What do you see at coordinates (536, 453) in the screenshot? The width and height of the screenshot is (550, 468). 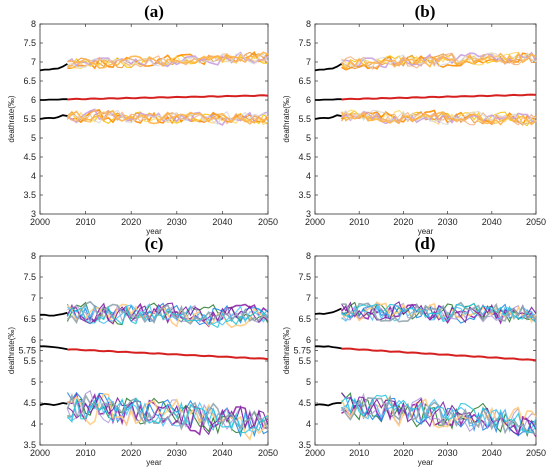 I see `x-tick-label: 2050` at bounding box center [536, 453].